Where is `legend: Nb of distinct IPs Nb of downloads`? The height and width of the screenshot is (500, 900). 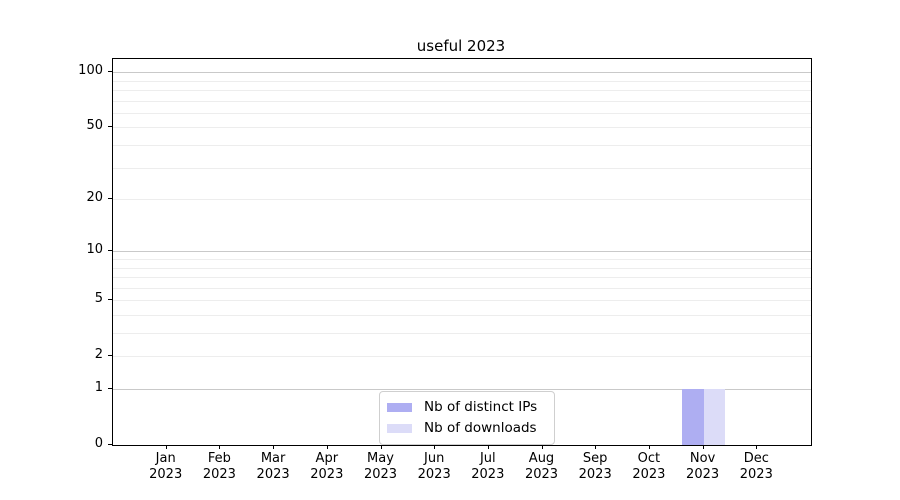
legend: Nb of distinct IPs Nb of downloads is located at coordinates (467, 418).